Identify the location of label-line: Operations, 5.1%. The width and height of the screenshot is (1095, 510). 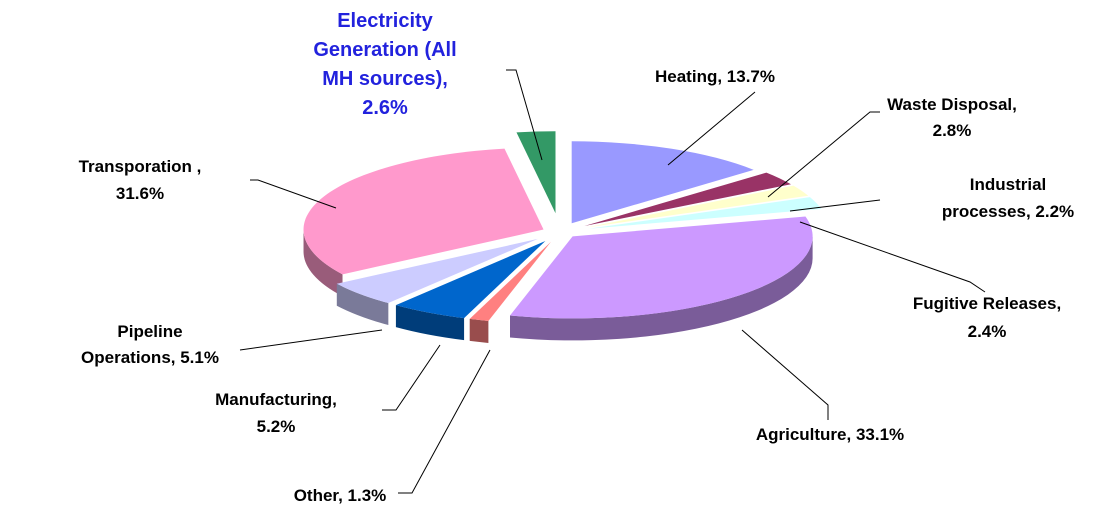
(150, 357).